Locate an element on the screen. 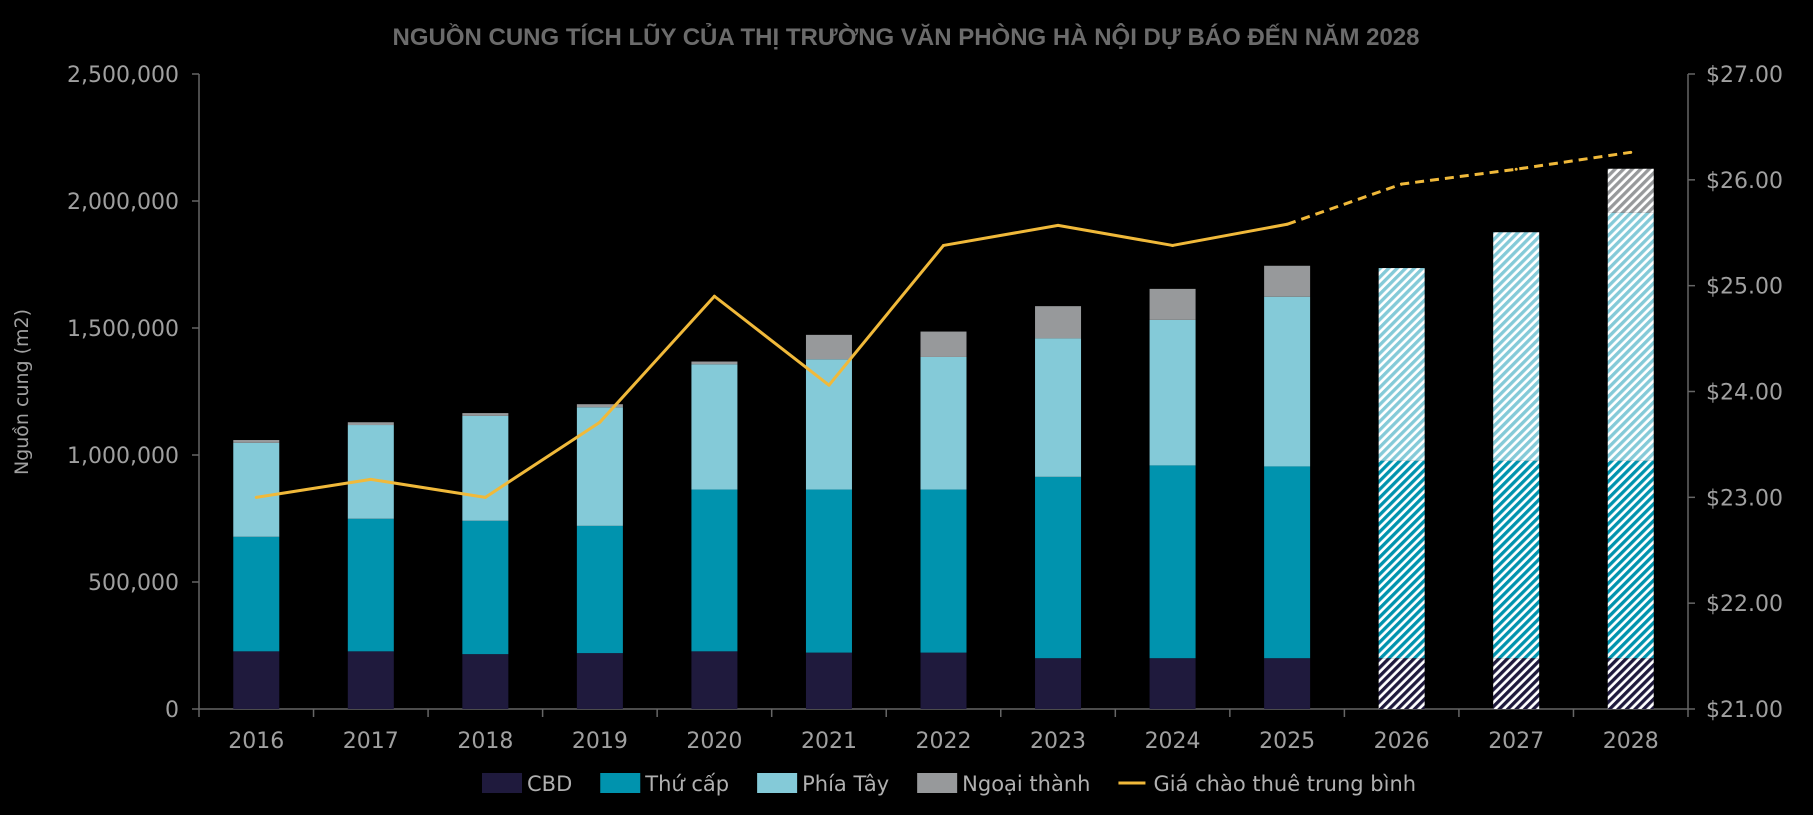 This screenshot has height=815, width=1813. bar-cbd-2025 is located at coordinates (1287, 683).